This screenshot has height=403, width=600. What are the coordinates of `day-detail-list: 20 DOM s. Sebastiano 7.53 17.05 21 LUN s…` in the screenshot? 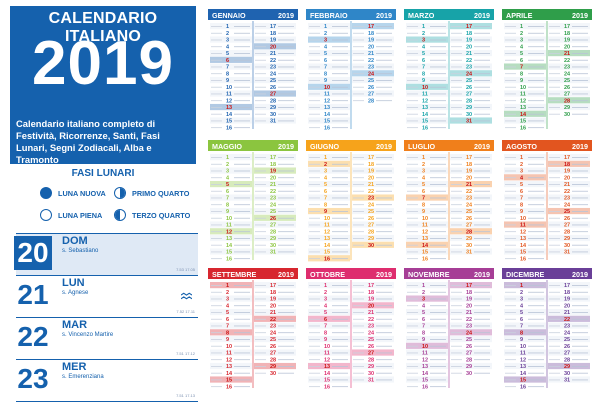 It's located at (106, 317).